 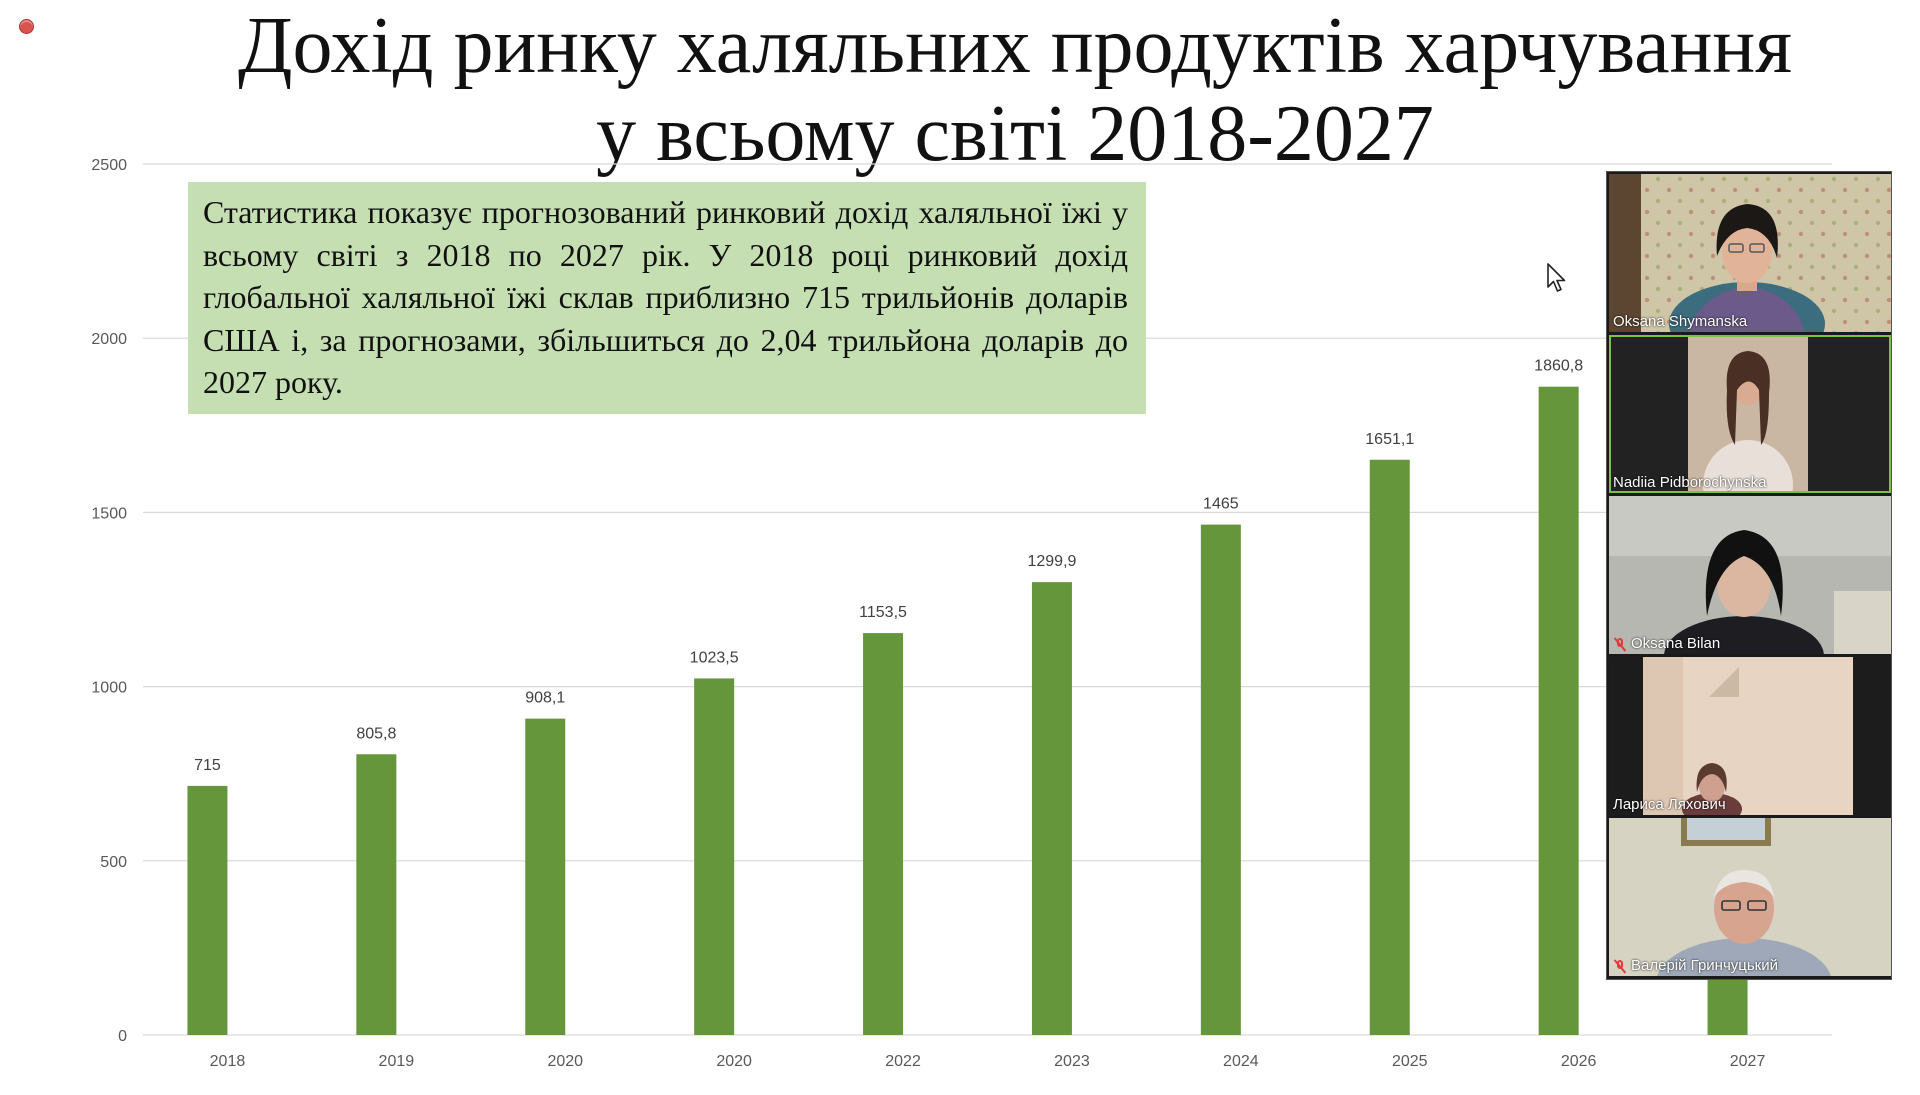 What do you see at coordinates (1680, 321) in the screenshot?
I see `participant-name: Oksana Shymanska` at bounding box center [1680, 321].